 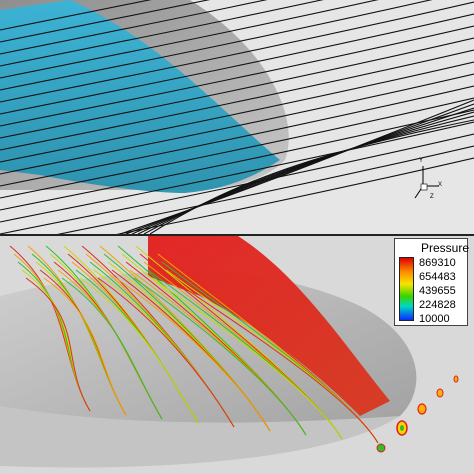 What do you see at coordinates (445, 248) in the screenshot?
I see `legend-title: Pressure` at bounding box center [445, 248].